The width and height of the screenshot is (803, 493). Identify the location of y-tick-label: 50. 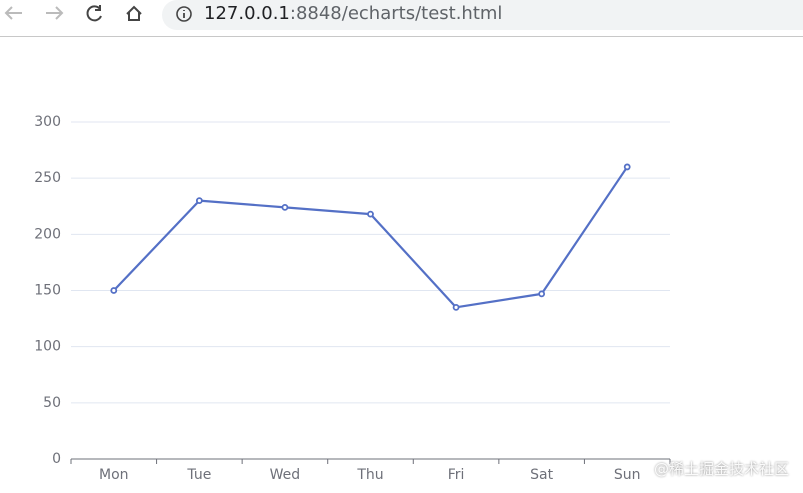
(52, 403).